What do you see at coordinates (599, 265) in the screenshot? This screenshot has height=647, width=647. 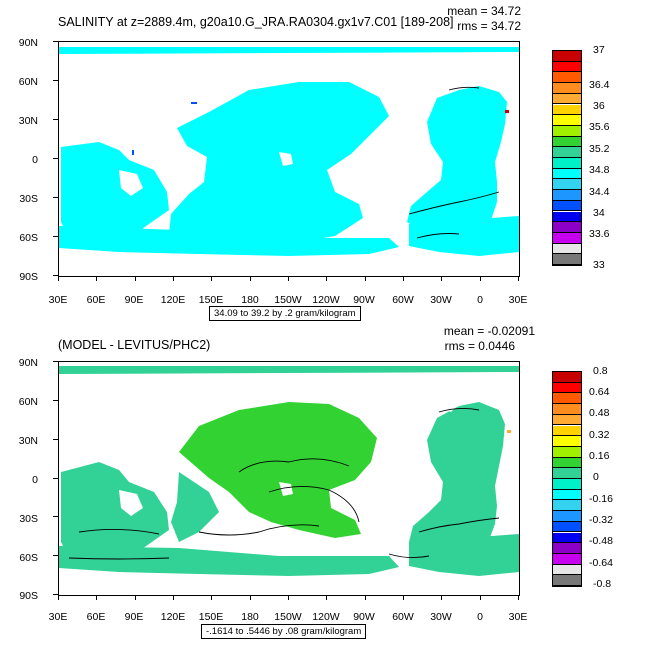 I see `colorbar-label: 33` at bounding box center [599, 265].